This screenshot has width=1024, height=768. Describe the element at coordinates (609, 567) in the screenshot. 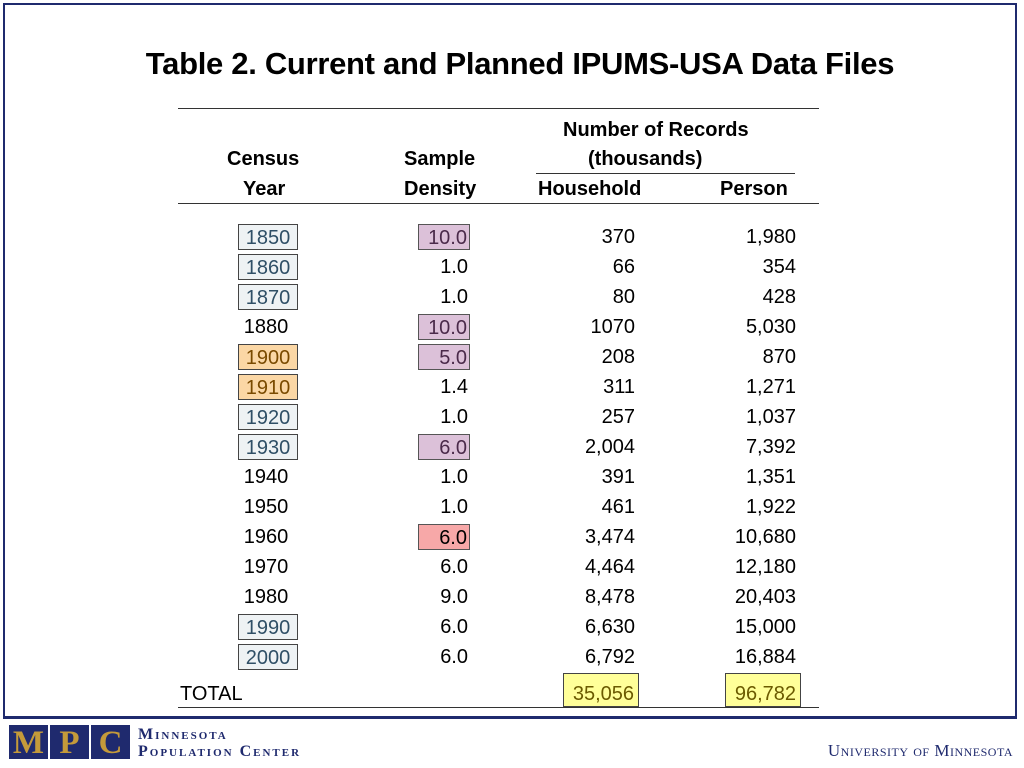

I see `household-cell: 4,464` at that location.